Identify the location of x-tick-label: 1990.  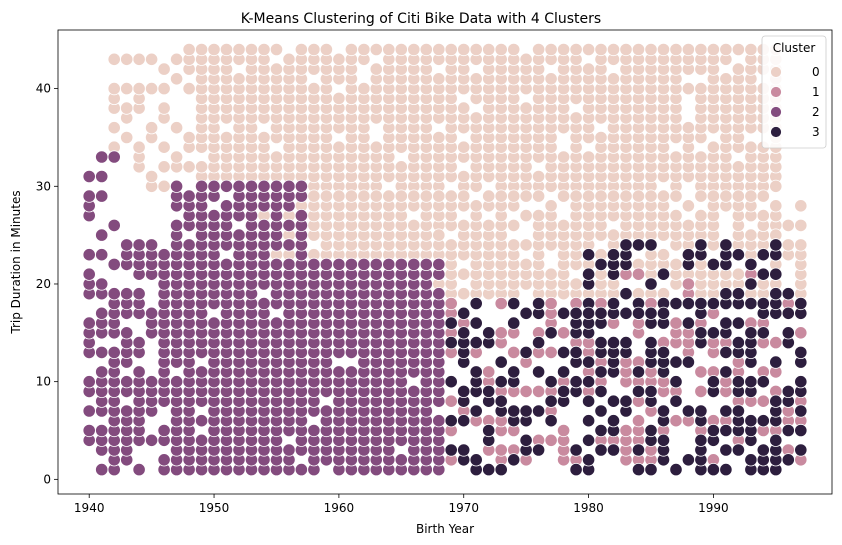
(713, 508).